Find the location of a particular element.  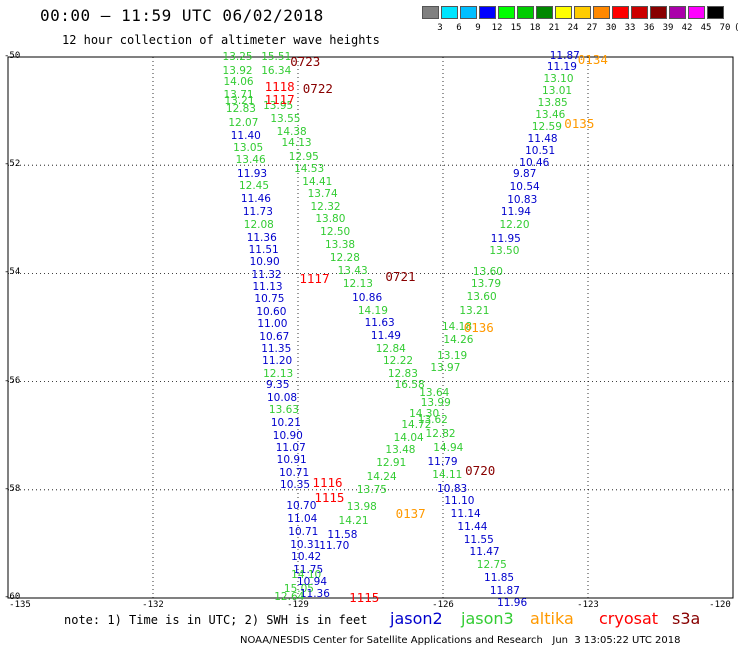

wave-height-jason3: 14.30 is located at coordinates (424, 414).